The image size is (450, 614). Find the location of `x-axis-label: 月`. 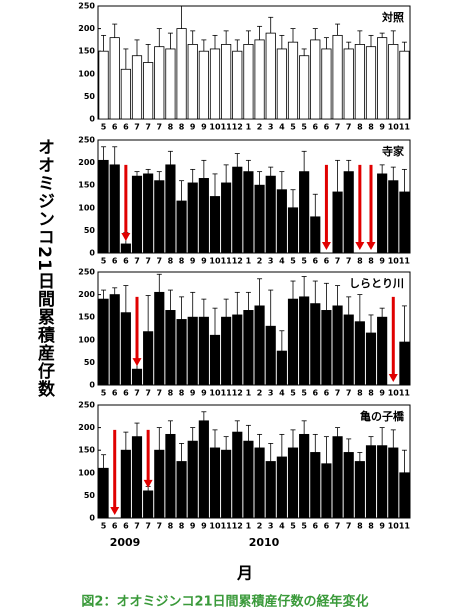

x-axis-label: 月 is located at coordinates (244, 573).